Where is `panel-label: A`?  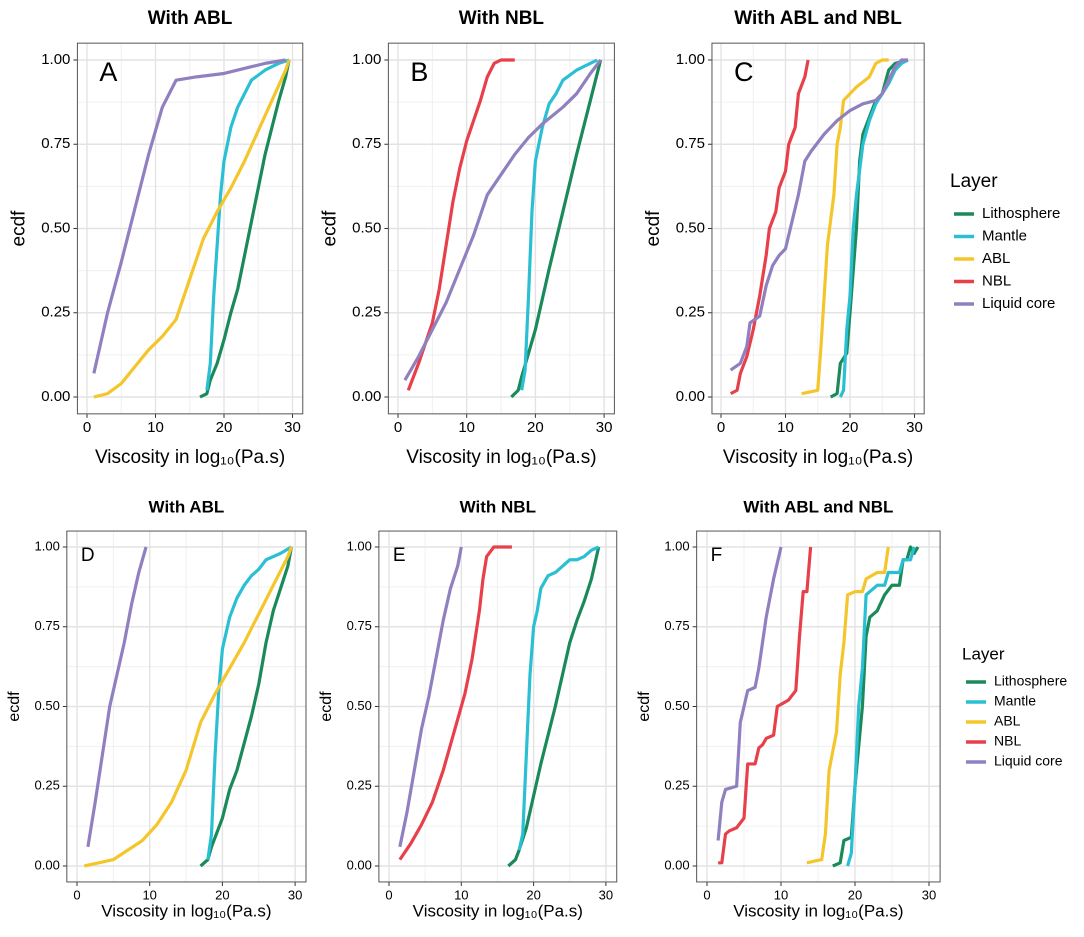 panel-label: A is located at coordinates (108, 72).